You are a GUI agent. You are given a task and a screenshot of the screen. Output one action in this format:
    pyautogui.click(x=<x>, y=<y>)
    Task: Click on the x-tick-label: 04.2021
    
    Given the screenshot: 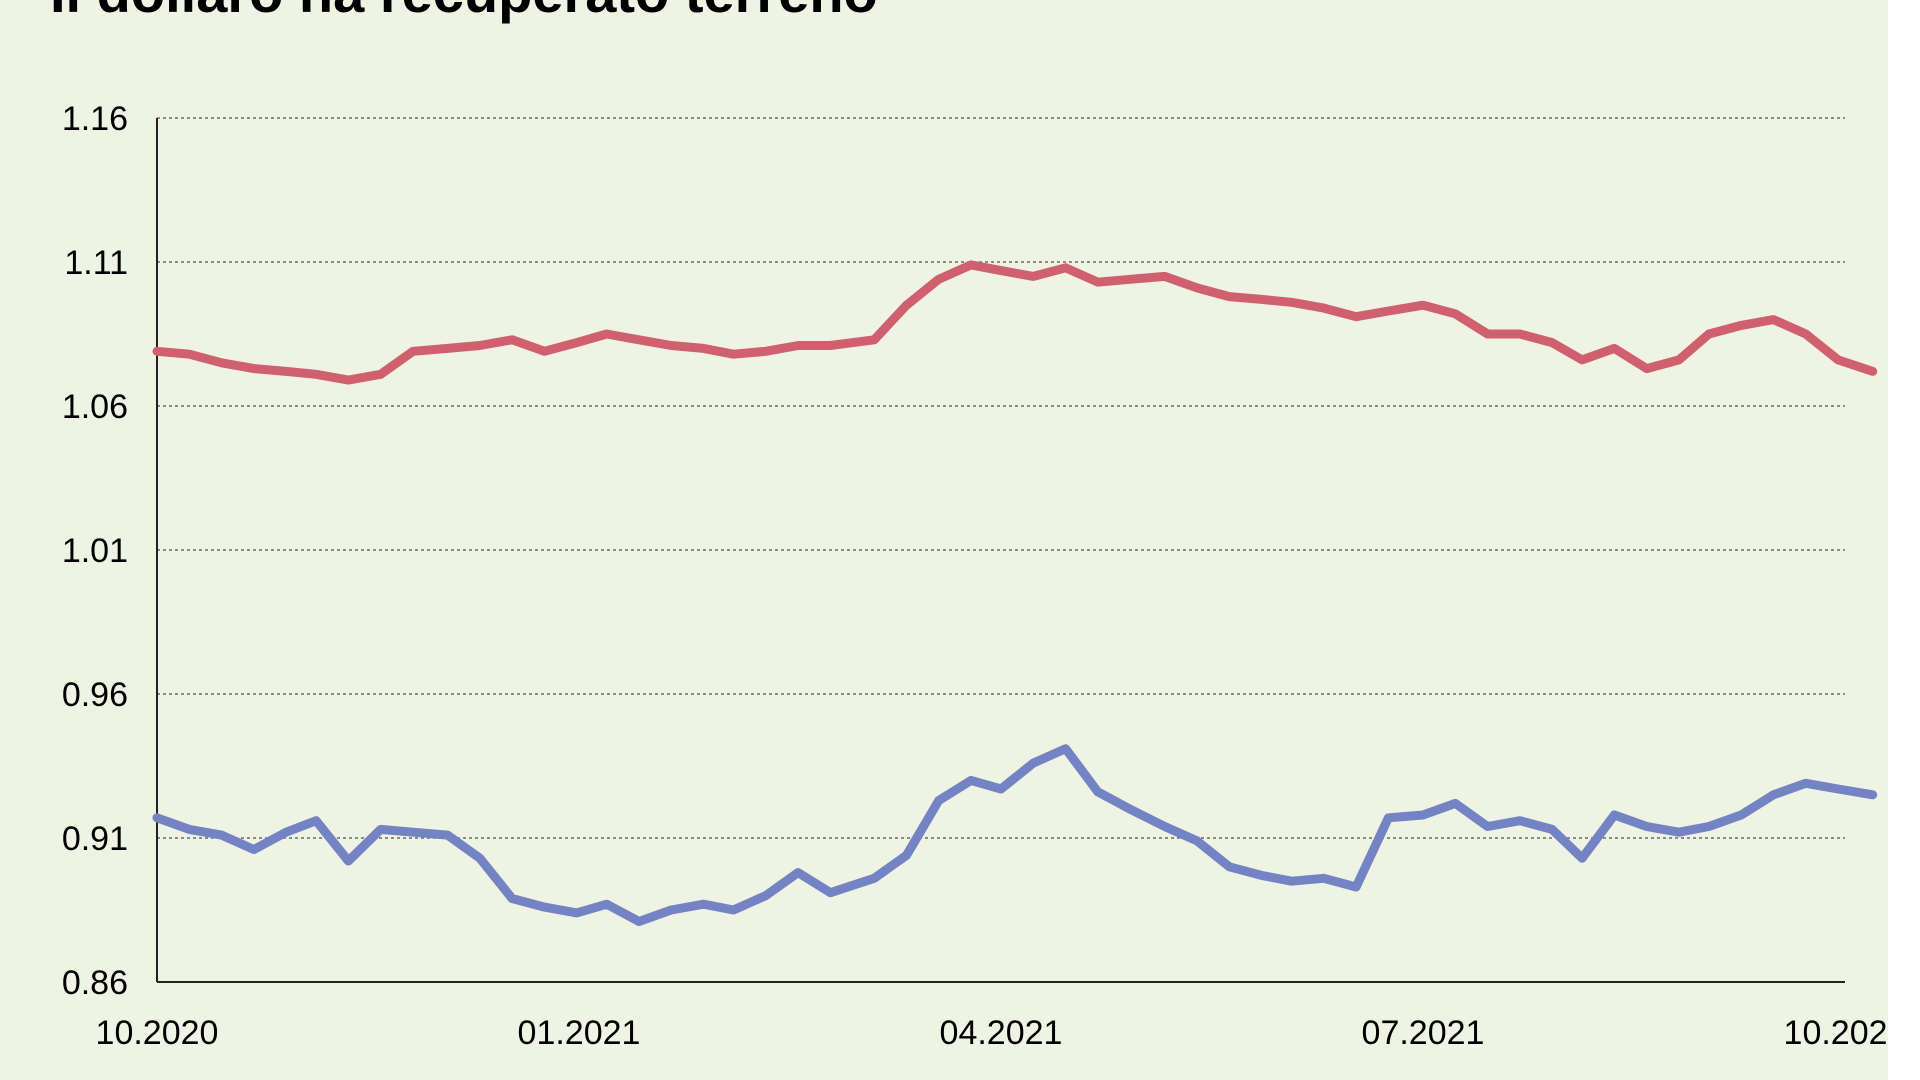 What is the action you would take?
    pyautogui.click(x=1001, y=1033)
    